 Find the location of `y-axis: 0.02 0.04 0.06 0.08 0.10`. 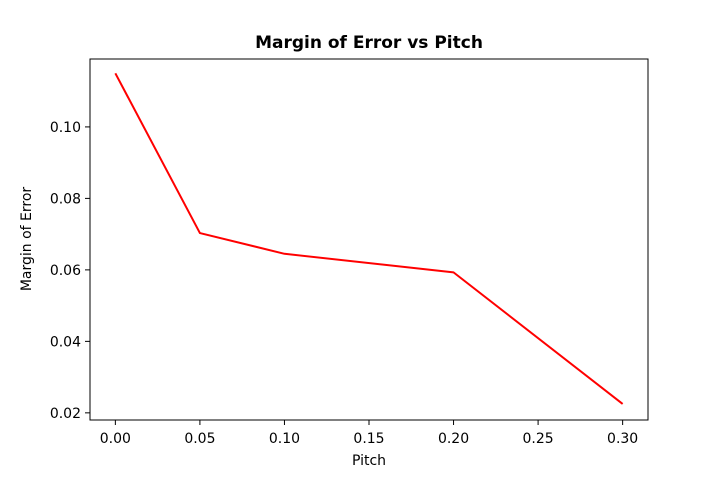

y-axis: 0.02 0.04 0.06 0.08 0.10 is located at coordinates (70, 271).